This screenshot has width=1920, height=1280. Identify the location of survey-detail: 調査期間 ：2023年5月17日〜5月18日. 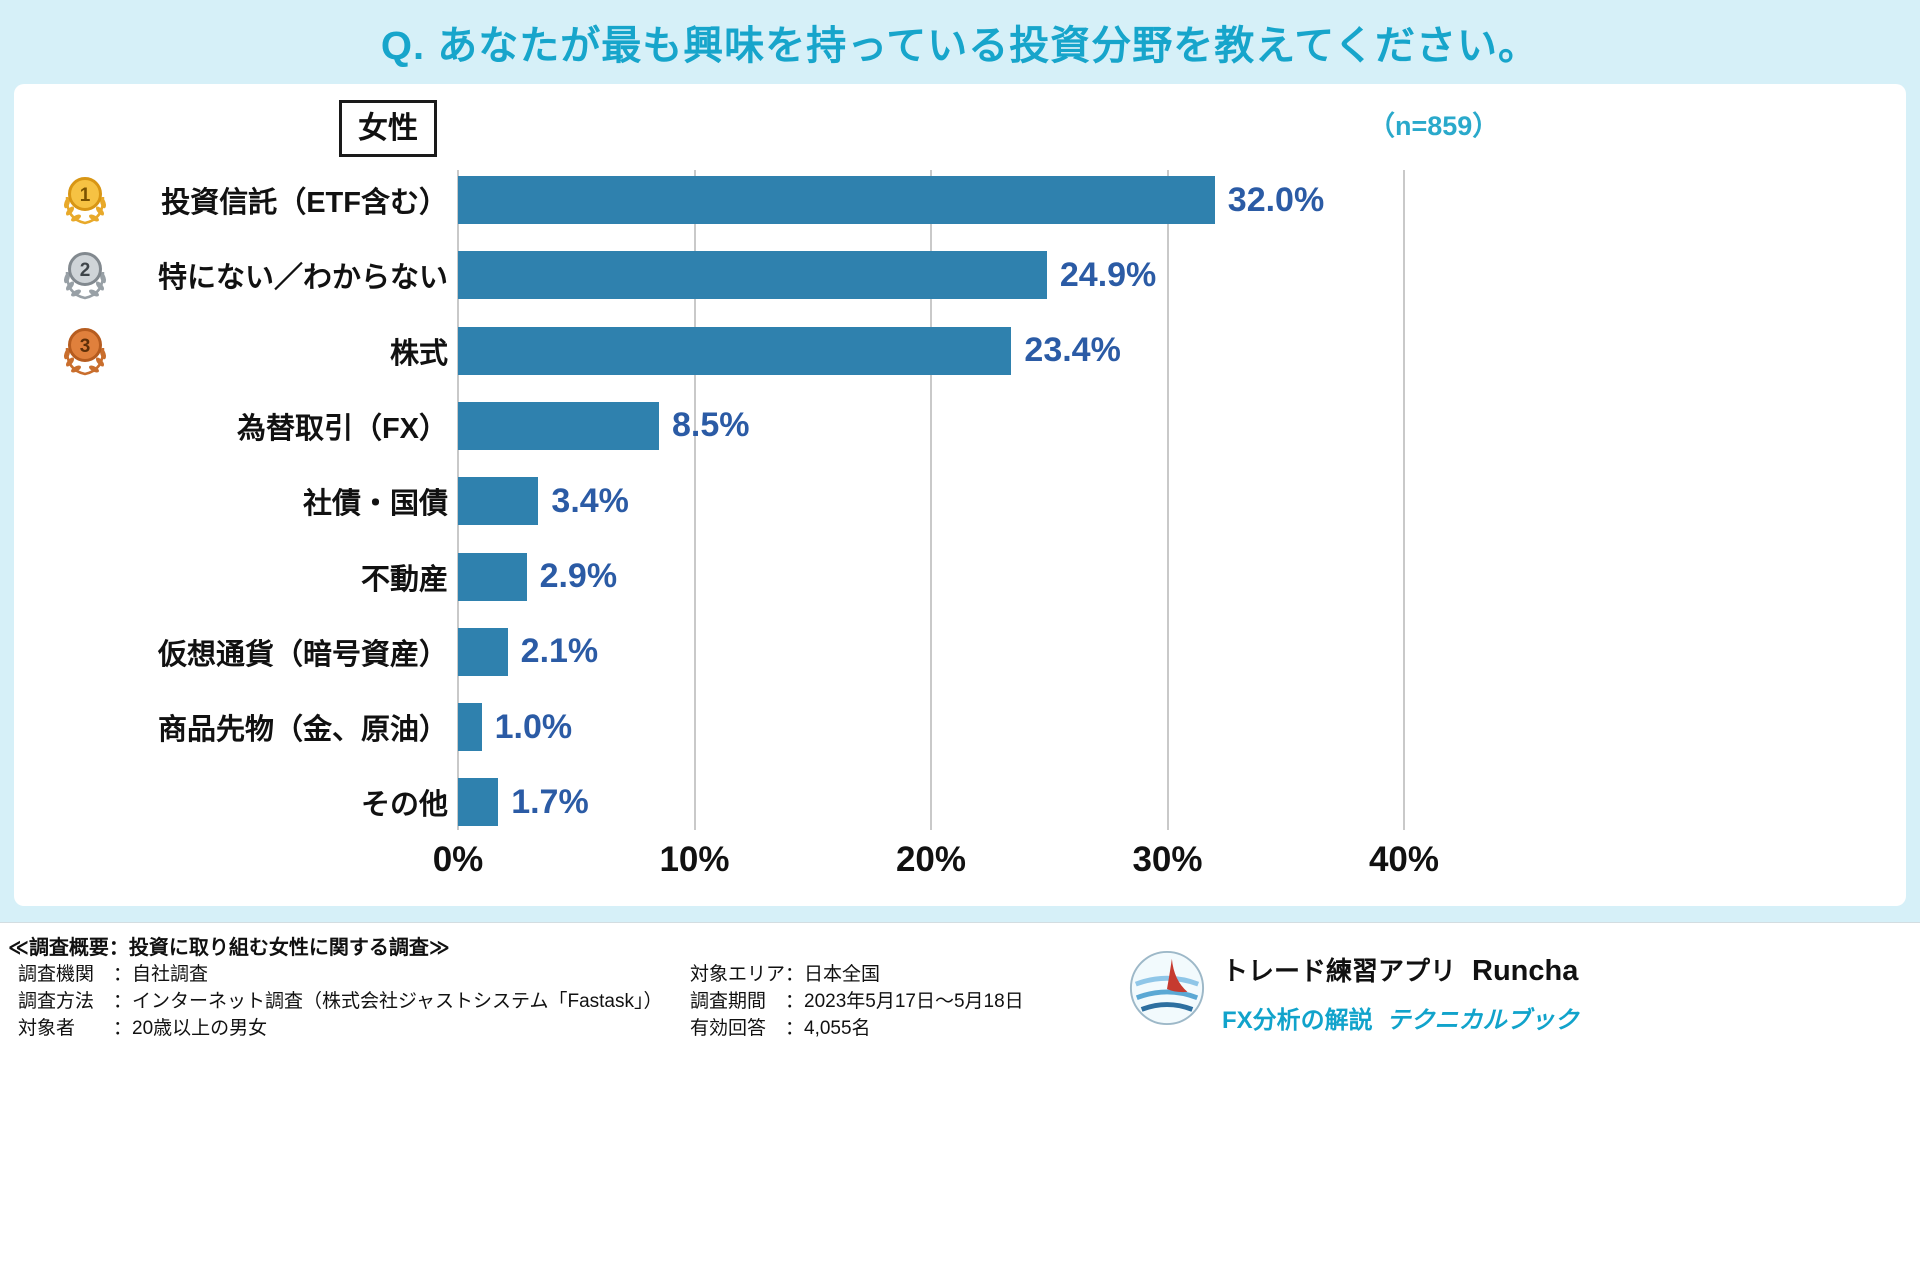
(857, 1001).